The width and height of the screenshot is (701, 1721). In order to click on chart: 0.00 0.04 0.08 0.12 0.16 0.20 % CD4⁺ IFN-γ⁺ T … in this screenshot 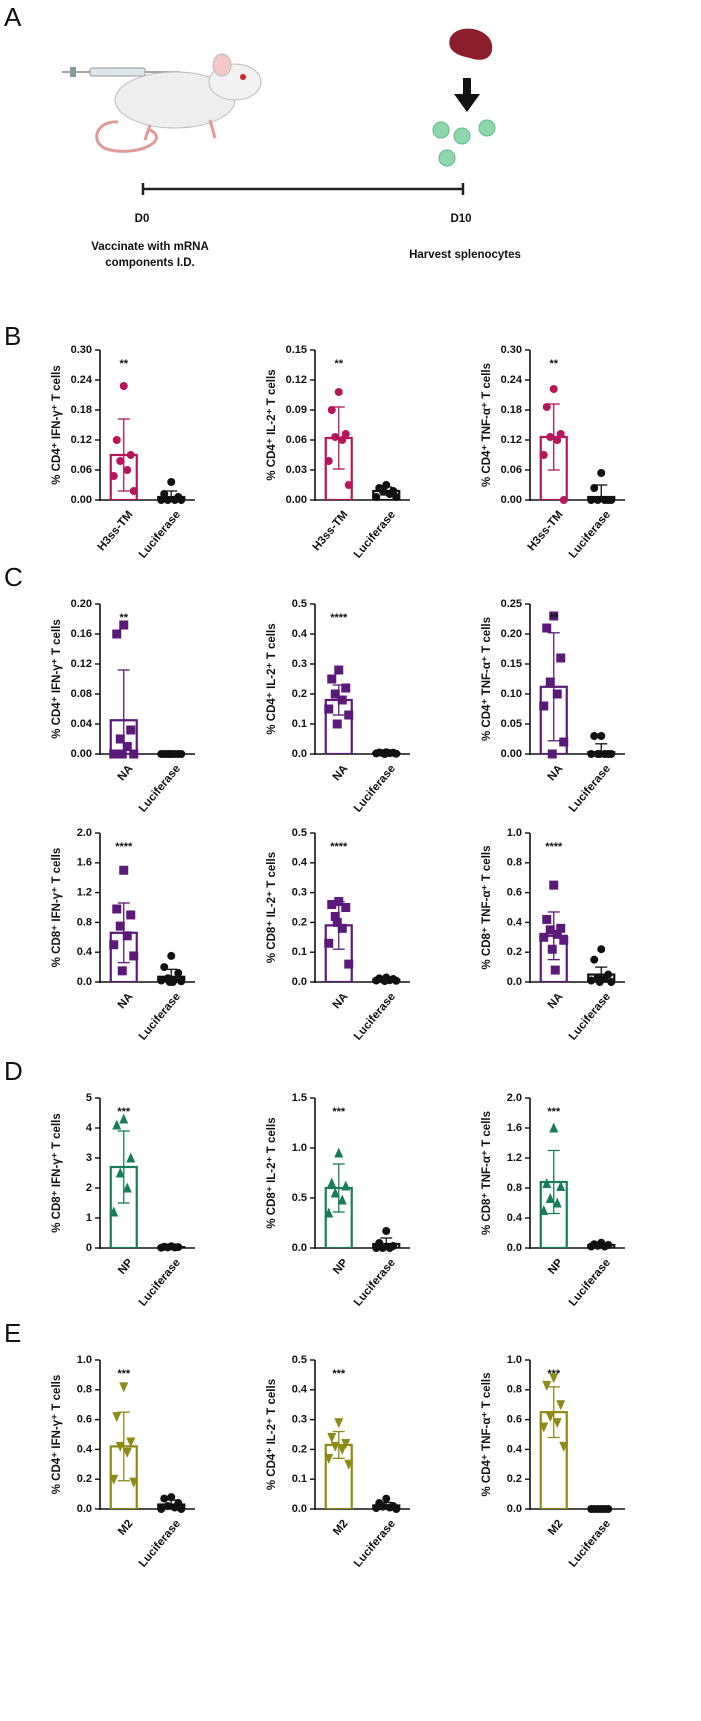, I will do `click(123, 706)`.